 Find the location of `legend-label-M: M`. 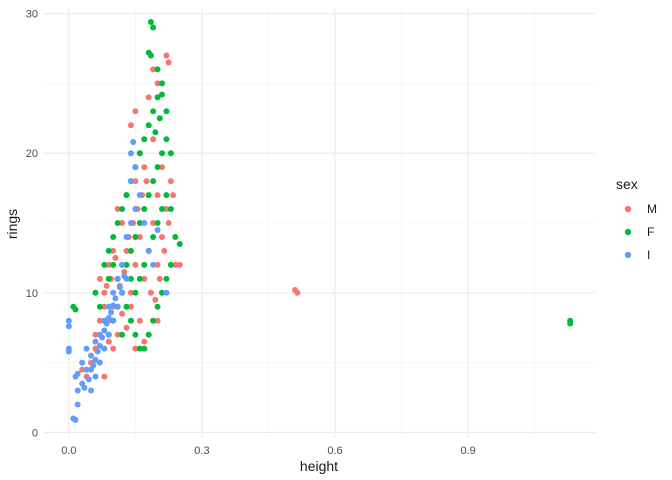

legend-label-M: M is located at coordinates (652, 209).